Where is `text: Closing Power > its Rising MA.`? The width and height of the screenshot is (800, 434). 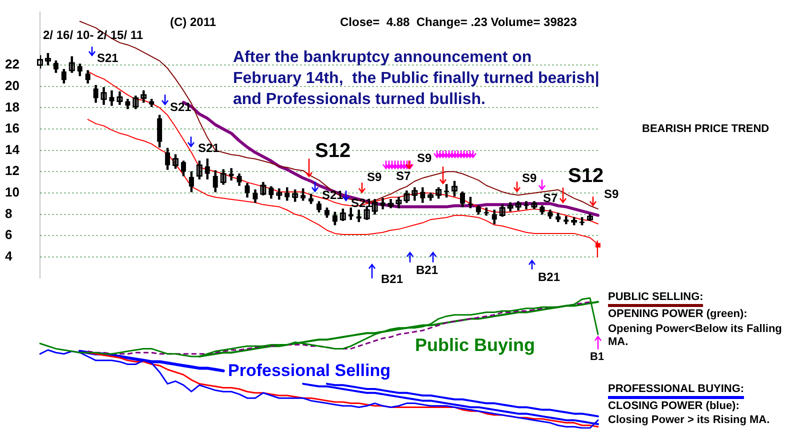
text: Closing Power > its Rising MA. is located at coordinates (689, 420).